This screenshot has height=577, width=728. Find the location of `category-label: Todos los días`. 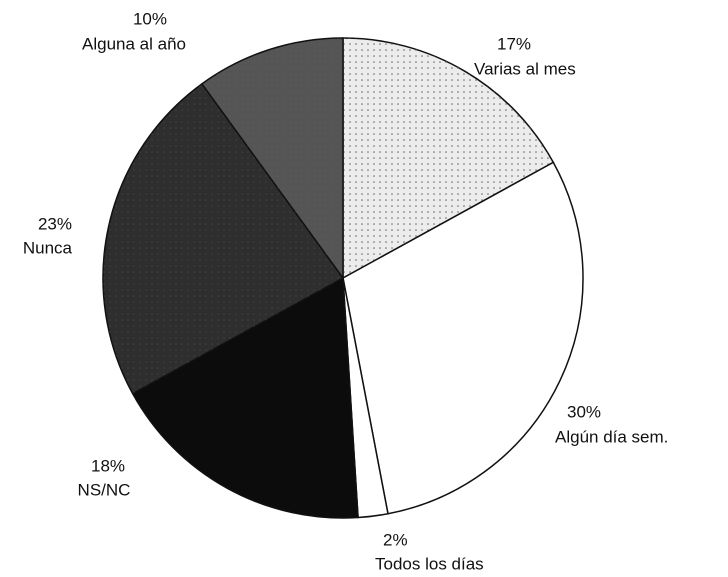

category-label: Todos los días is located at coordinates (429, 563).